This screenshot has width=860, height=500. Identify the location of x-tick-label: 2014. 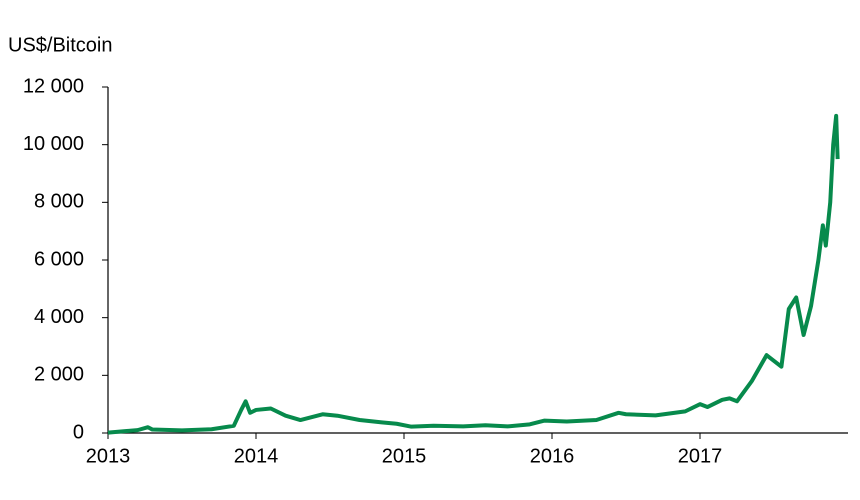
(256, 456).